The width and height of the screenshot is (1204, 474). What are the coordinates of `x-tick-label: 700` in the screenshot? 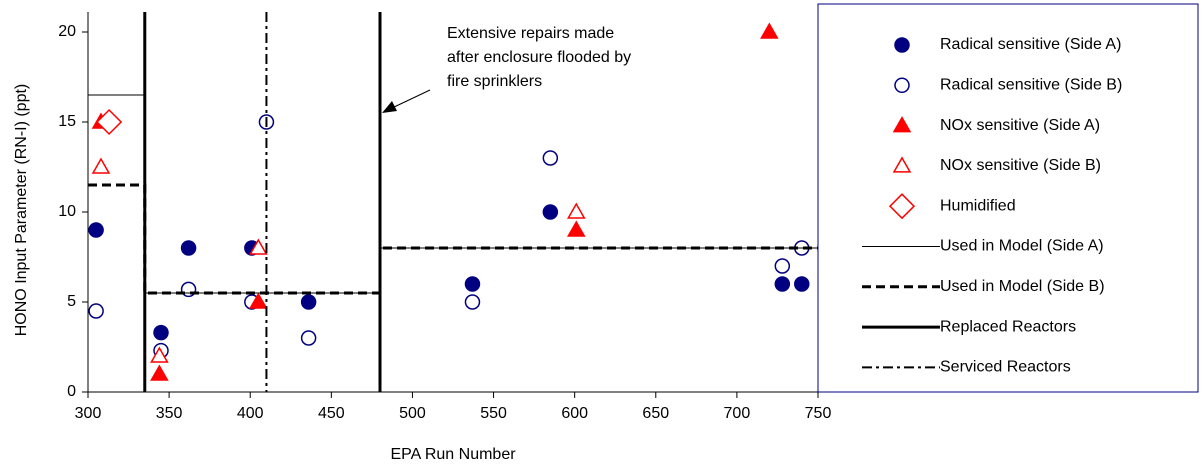 It's located at (737, 413).